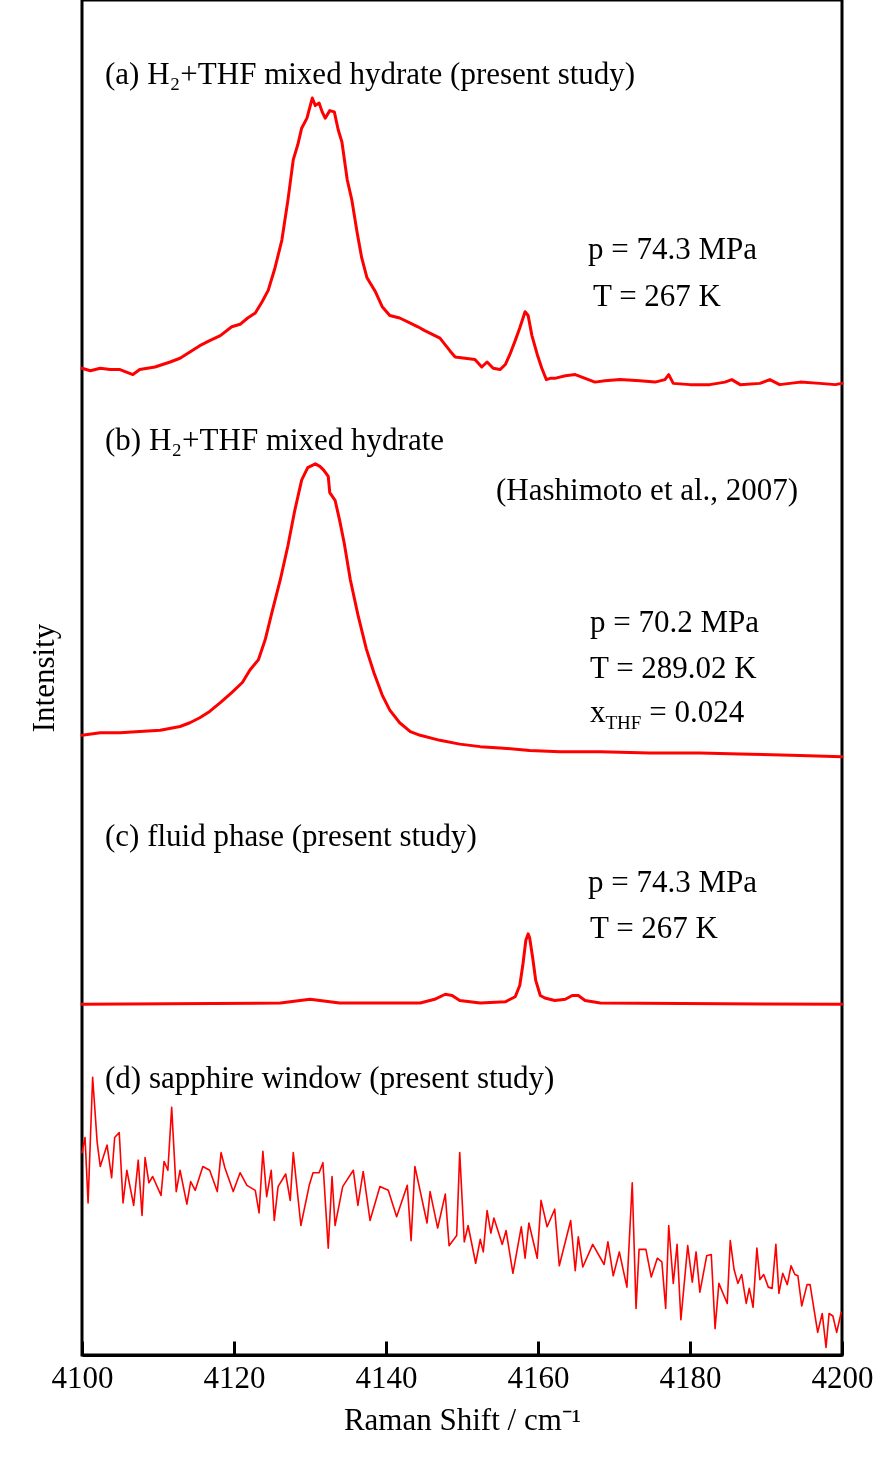 This screenshot has width=889, height=1460. I want to click on annotation: (b) H₂+THF mixed hydrate, so click(275, 439).